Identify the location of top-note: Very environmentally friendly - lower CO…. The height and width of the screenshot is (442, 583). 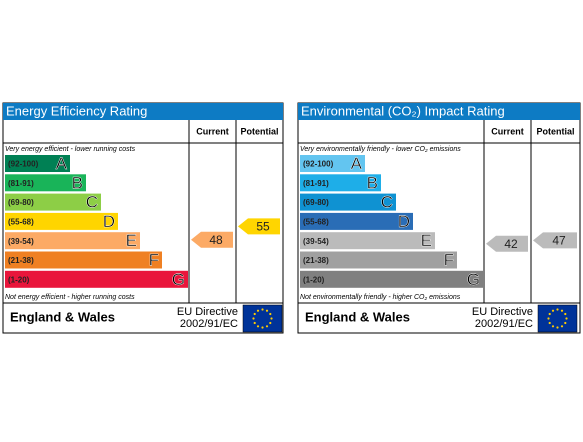
(380, 149).